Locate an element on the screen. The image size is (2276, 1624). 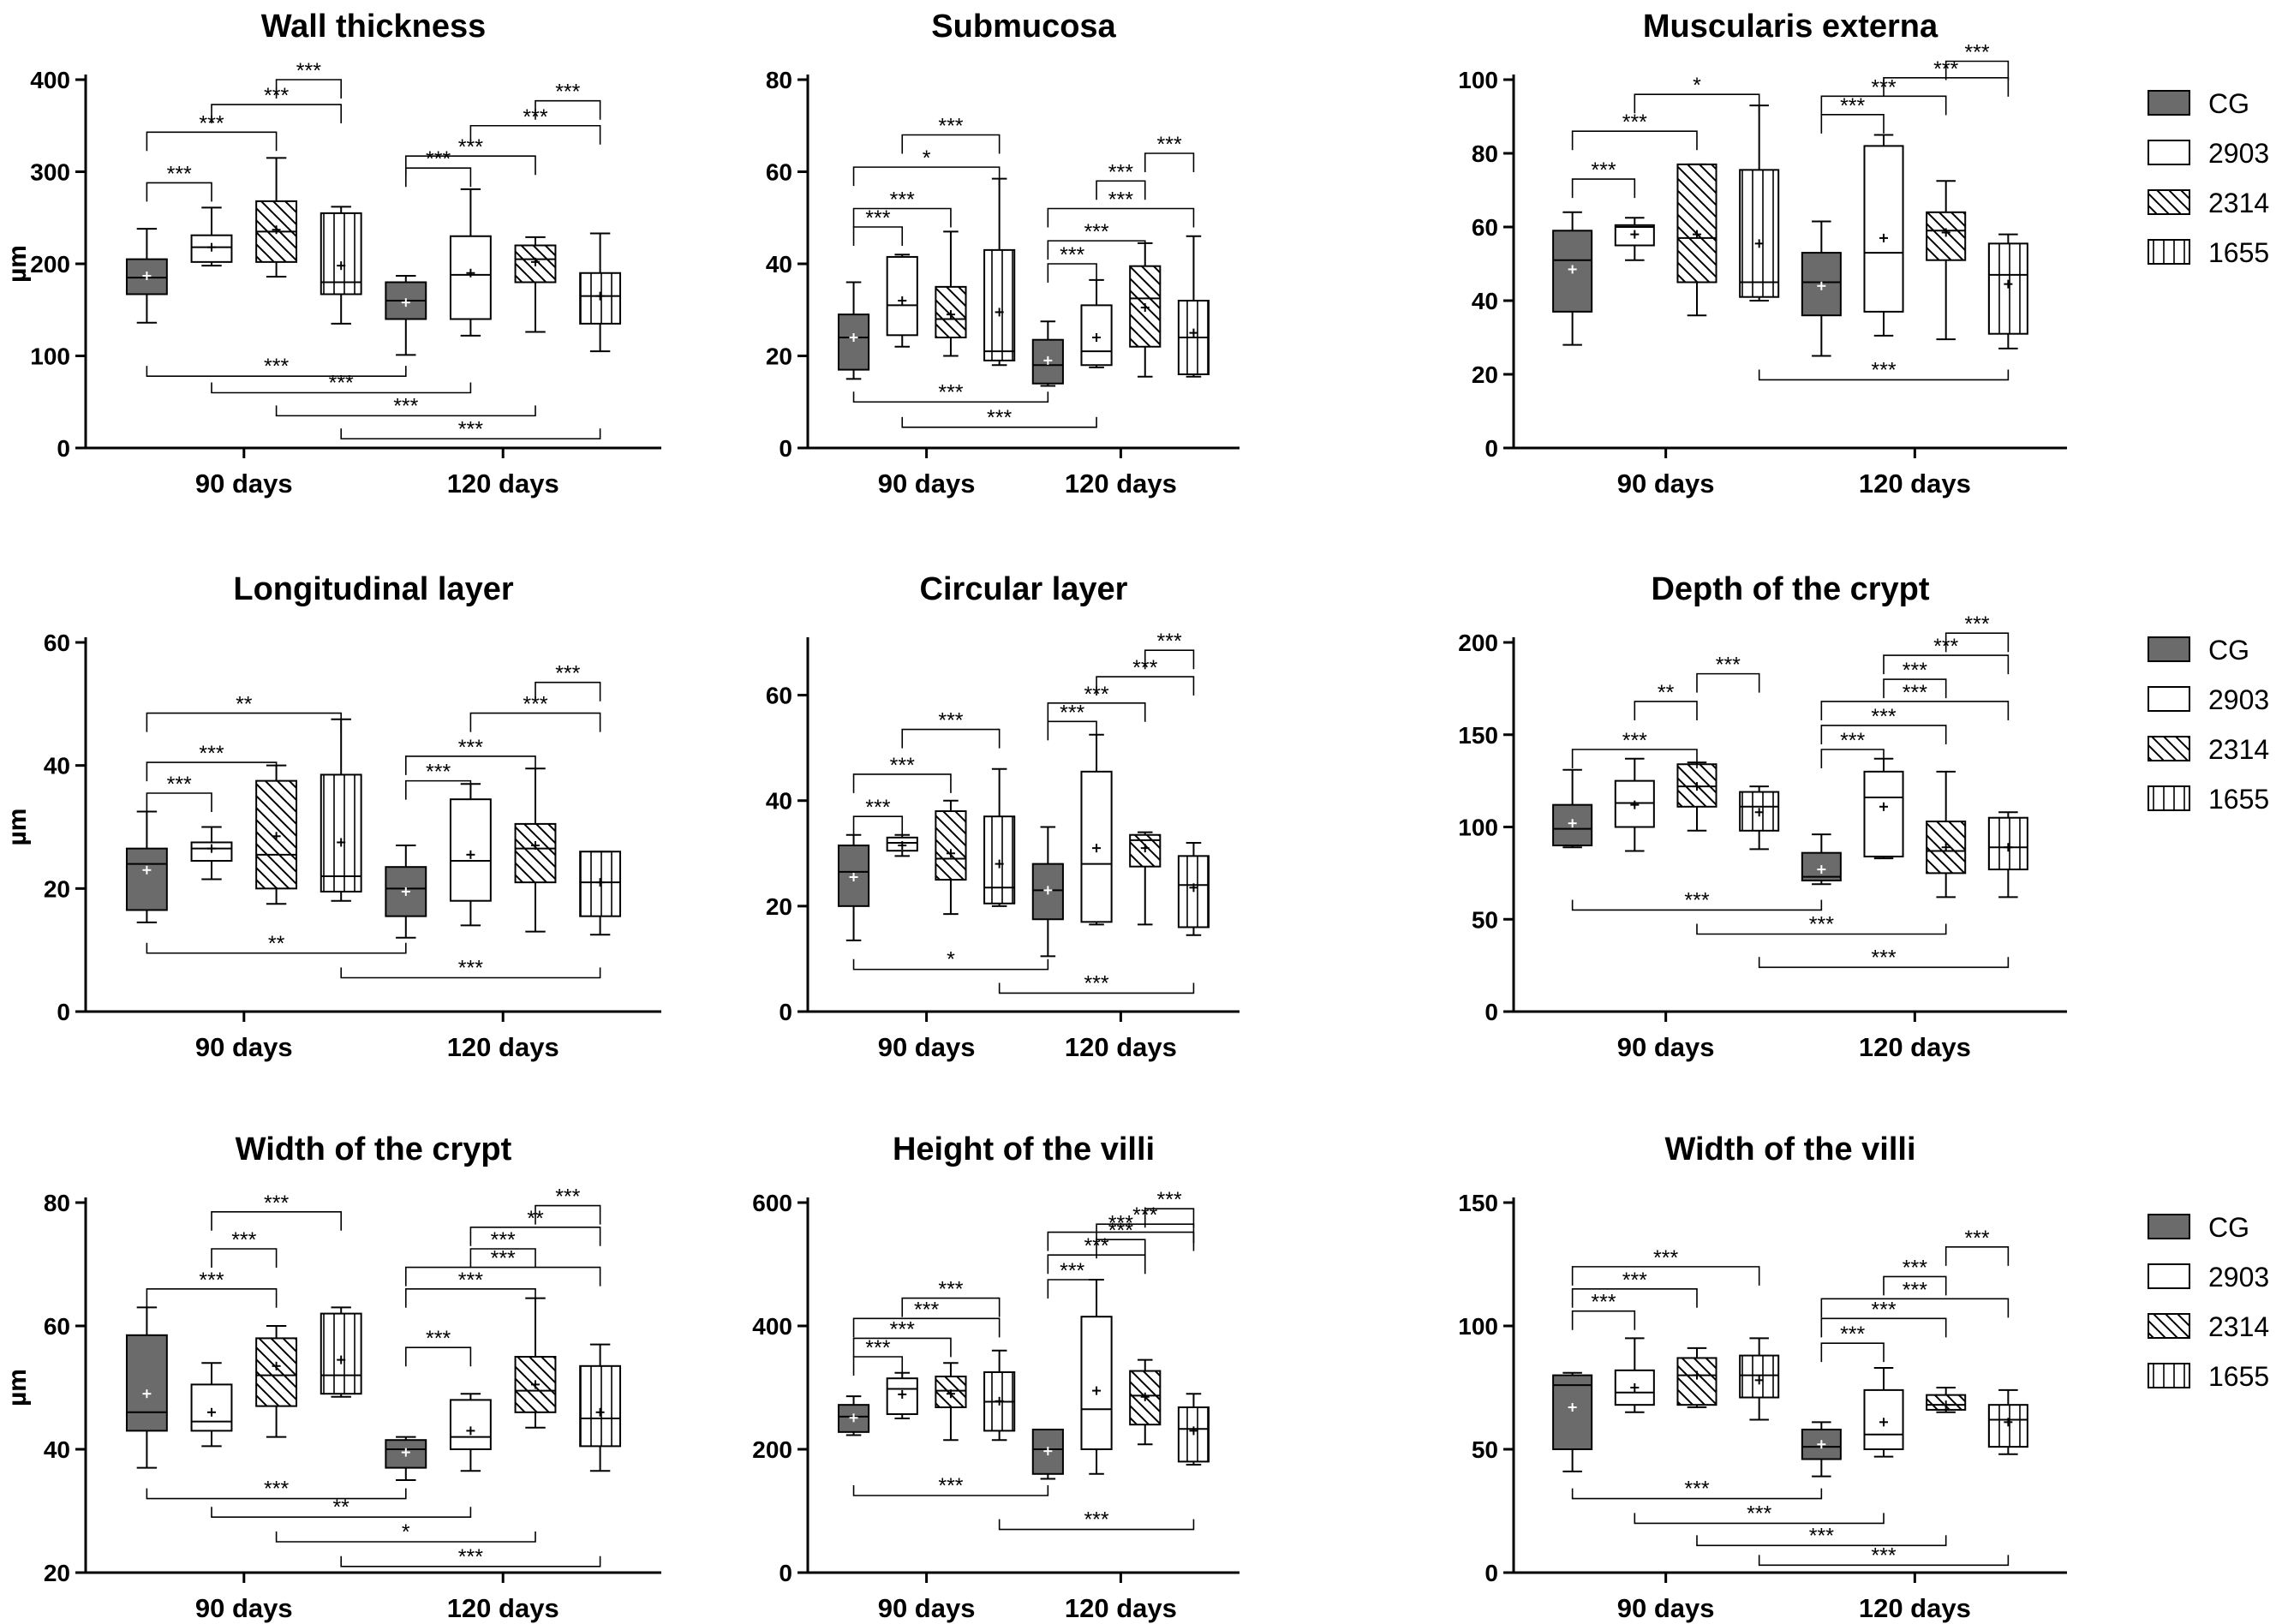
significance-label: ** is located at coordinates (276, 944).